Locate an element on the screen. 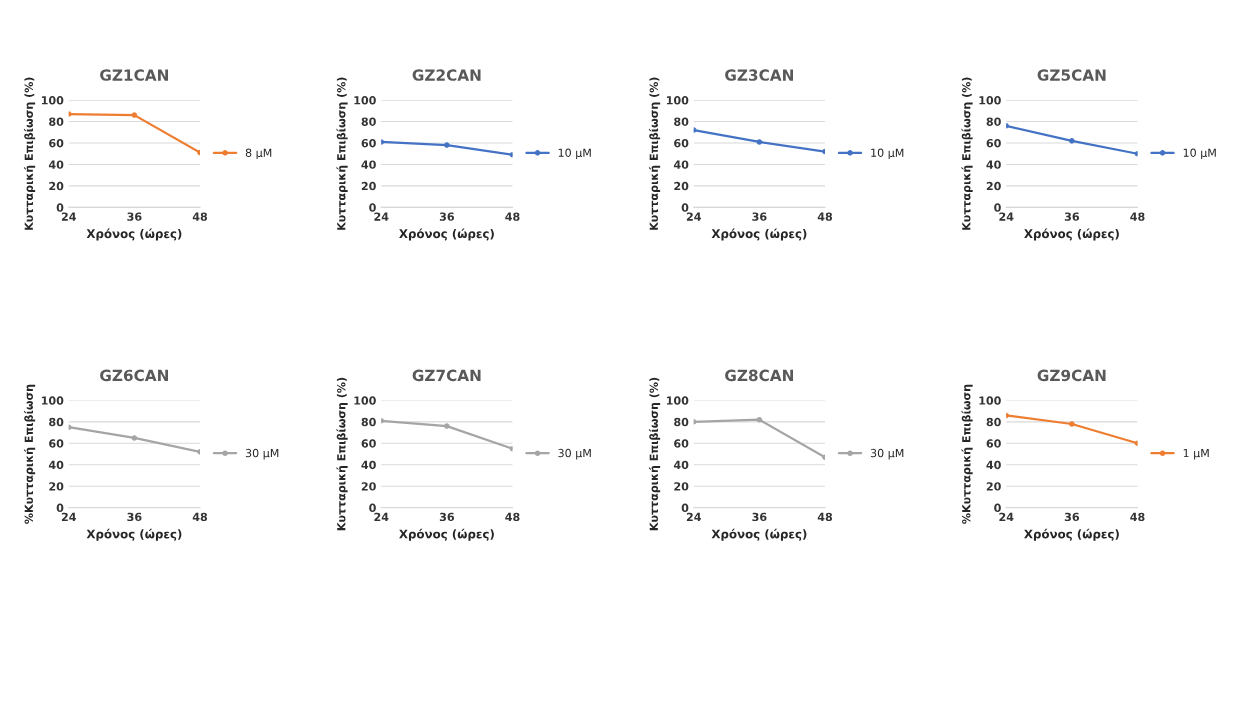 This screenshot has width=1250, height=715. chart-title: GZ5CAN is located at coordinates (1071, 75).